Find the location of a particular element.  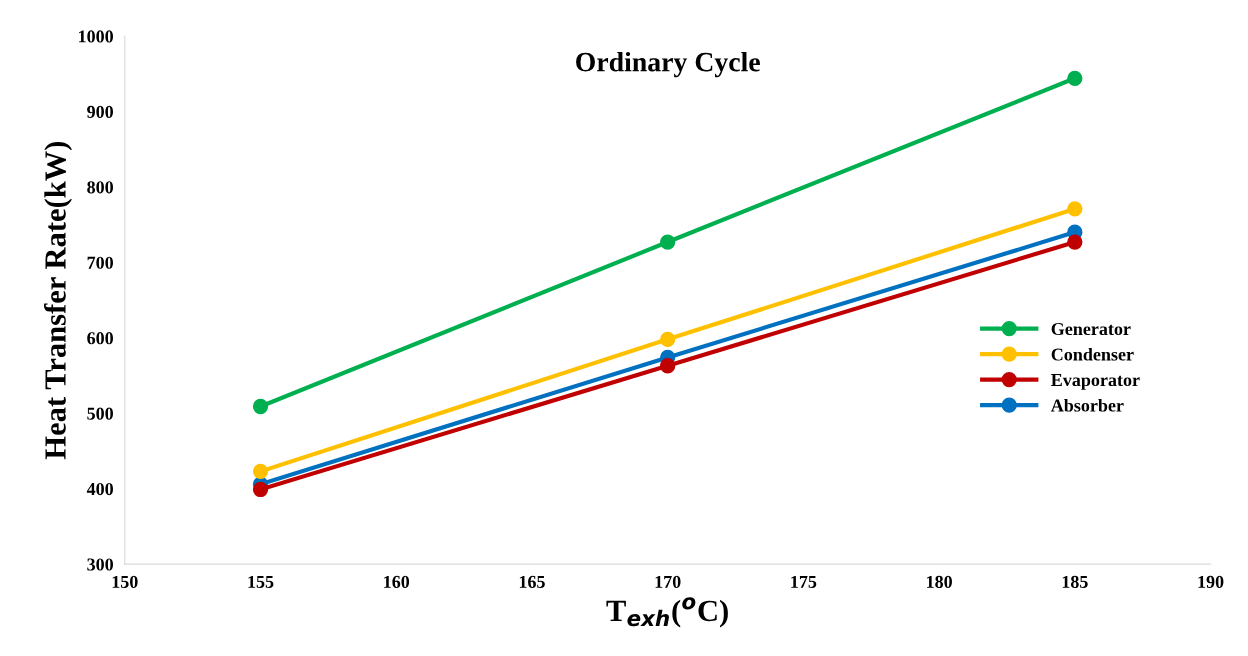

y-tick-label: 300 is located at coordinates (100, 564).